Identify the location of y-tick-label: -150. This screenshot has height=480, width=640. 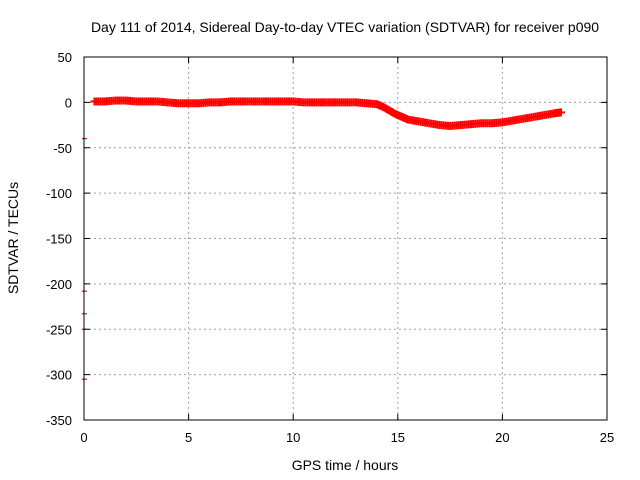
(59, 239).